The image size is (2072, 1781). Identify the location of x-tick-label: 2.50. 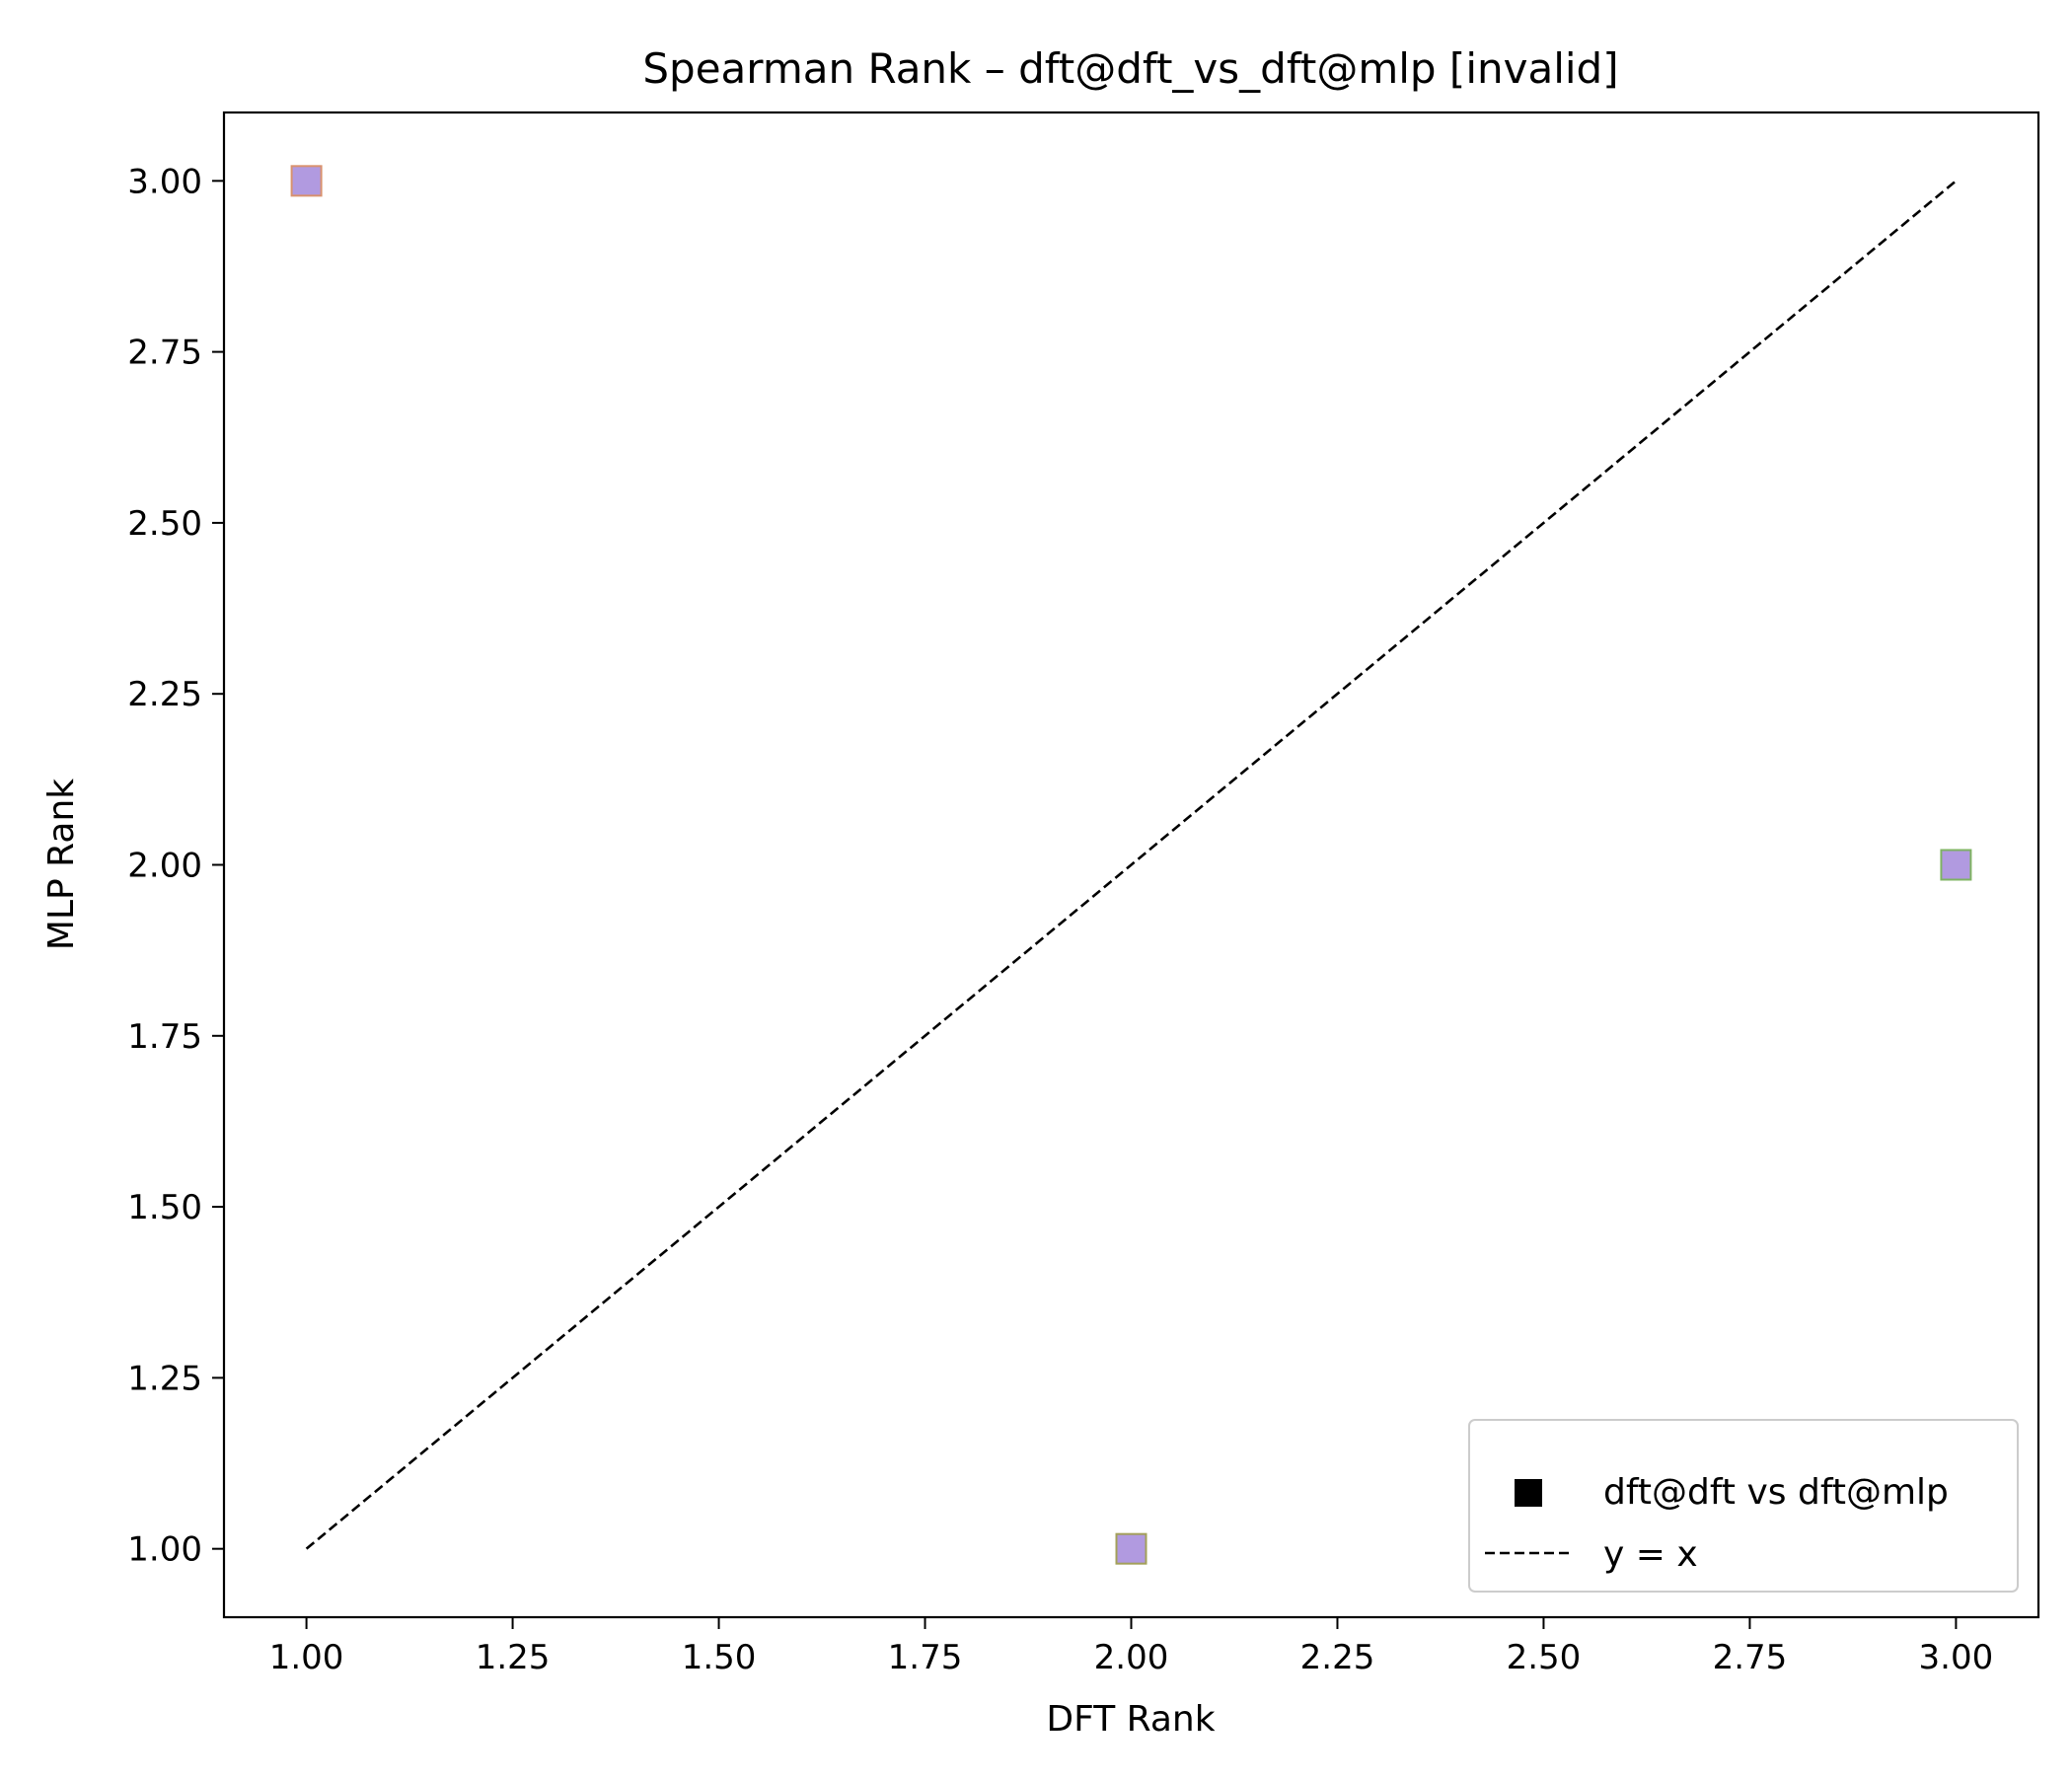
(1544, 1657).